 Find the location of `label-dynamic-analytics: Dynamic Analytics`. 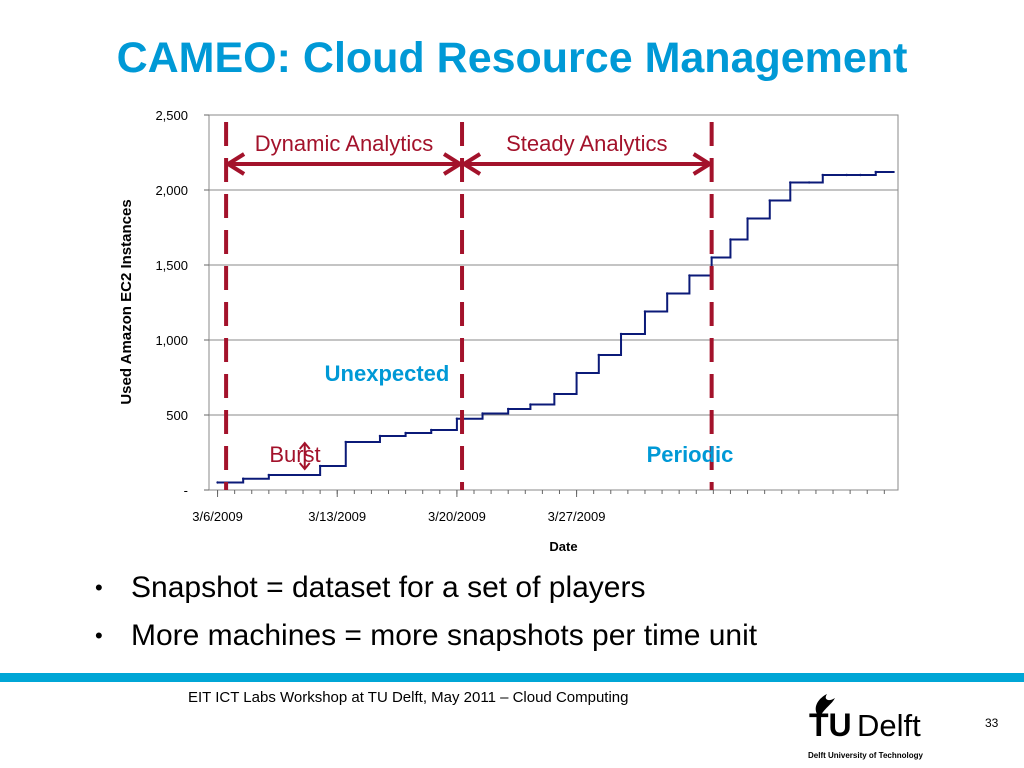

label-dynamic-analytics: Dynamic Analytics is located at coordinates (344, 143).